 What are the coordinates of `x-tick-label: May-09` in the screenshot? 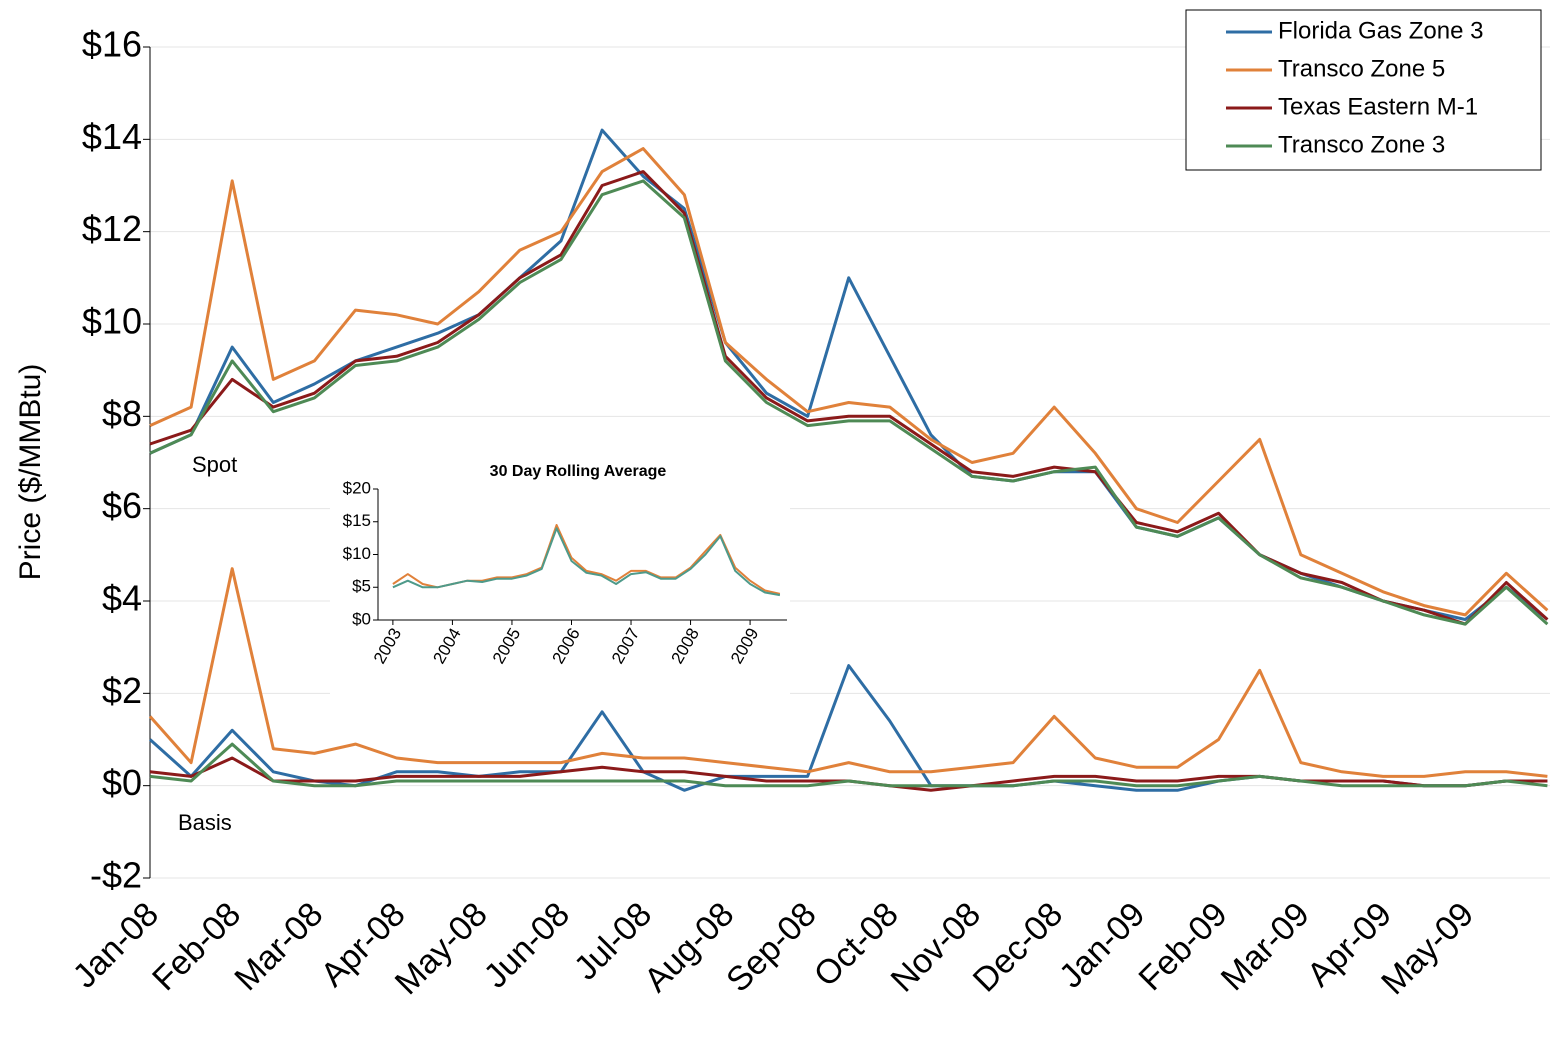 It's located at (1427, 948).